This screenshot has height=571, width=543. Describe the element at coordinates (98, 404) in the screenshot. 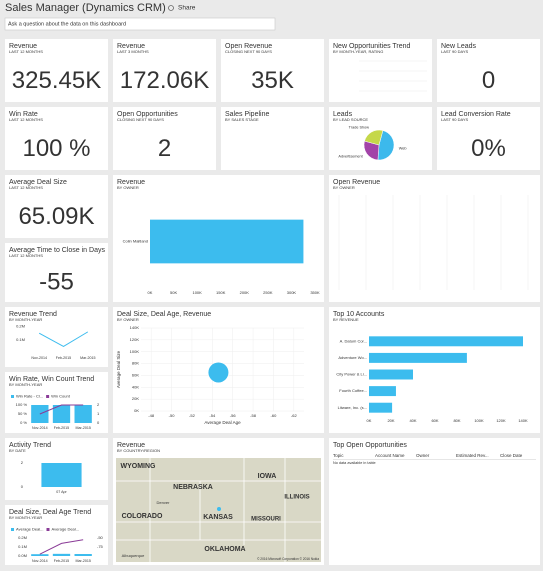

I see `y2-tick-label: 2` at that location.